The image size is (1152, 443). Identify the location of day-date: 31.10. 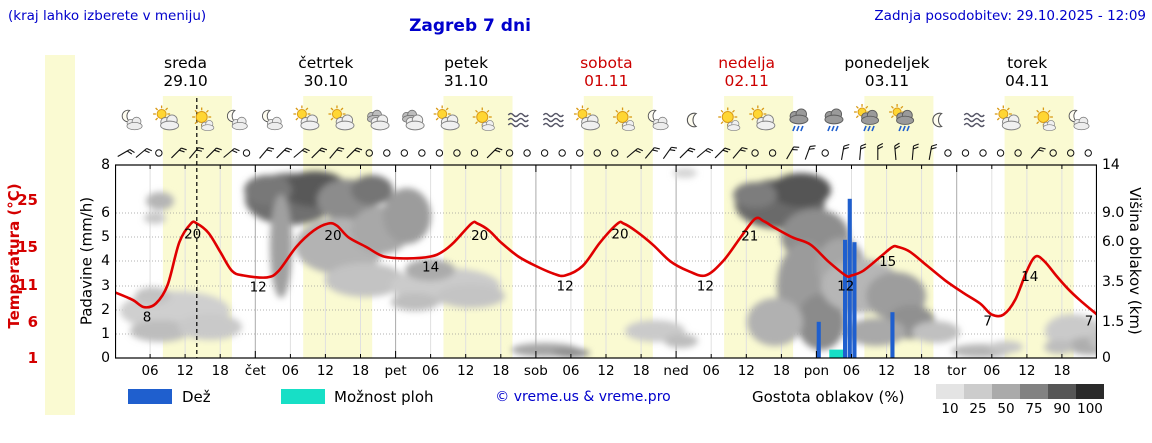
(466, 81).